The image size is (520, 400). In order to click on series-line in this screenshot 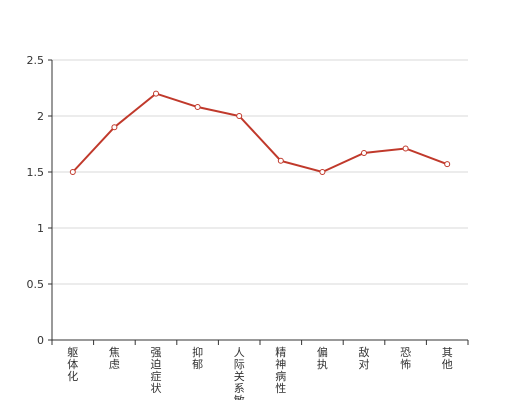, I will do `click(260, 133)`.